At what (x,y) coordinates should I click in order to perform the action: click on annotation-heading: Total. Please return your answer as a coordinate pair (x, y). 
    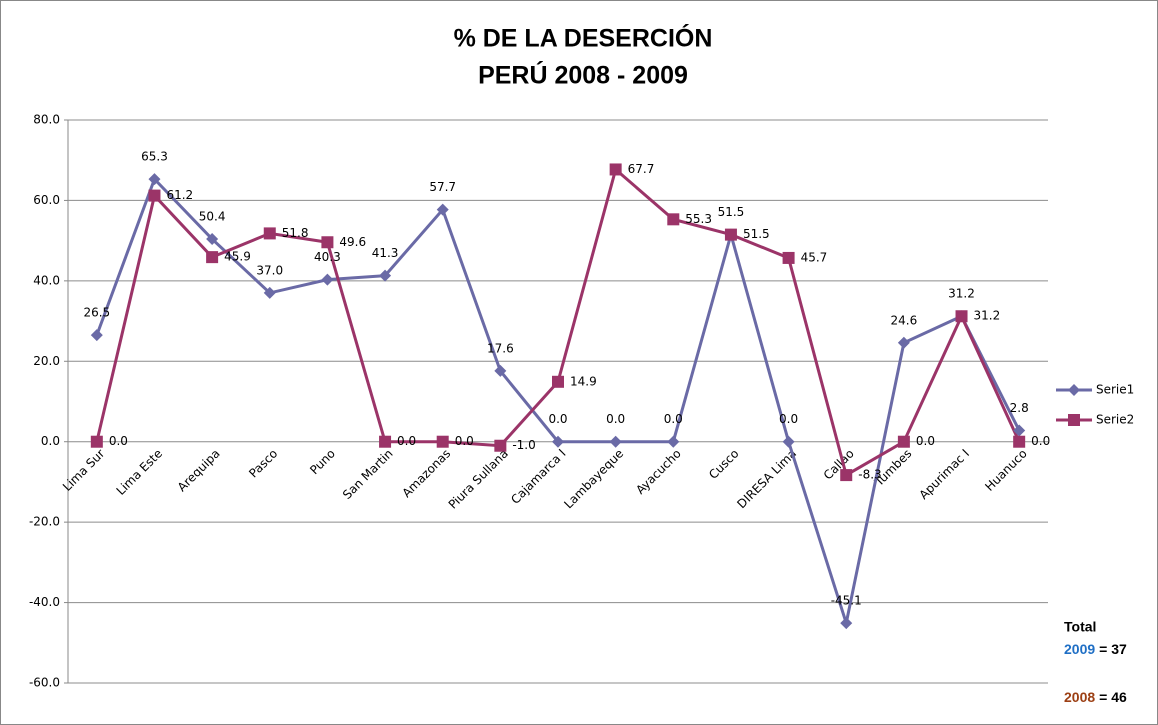
    Looking at the image, I should click on (1080, 627).